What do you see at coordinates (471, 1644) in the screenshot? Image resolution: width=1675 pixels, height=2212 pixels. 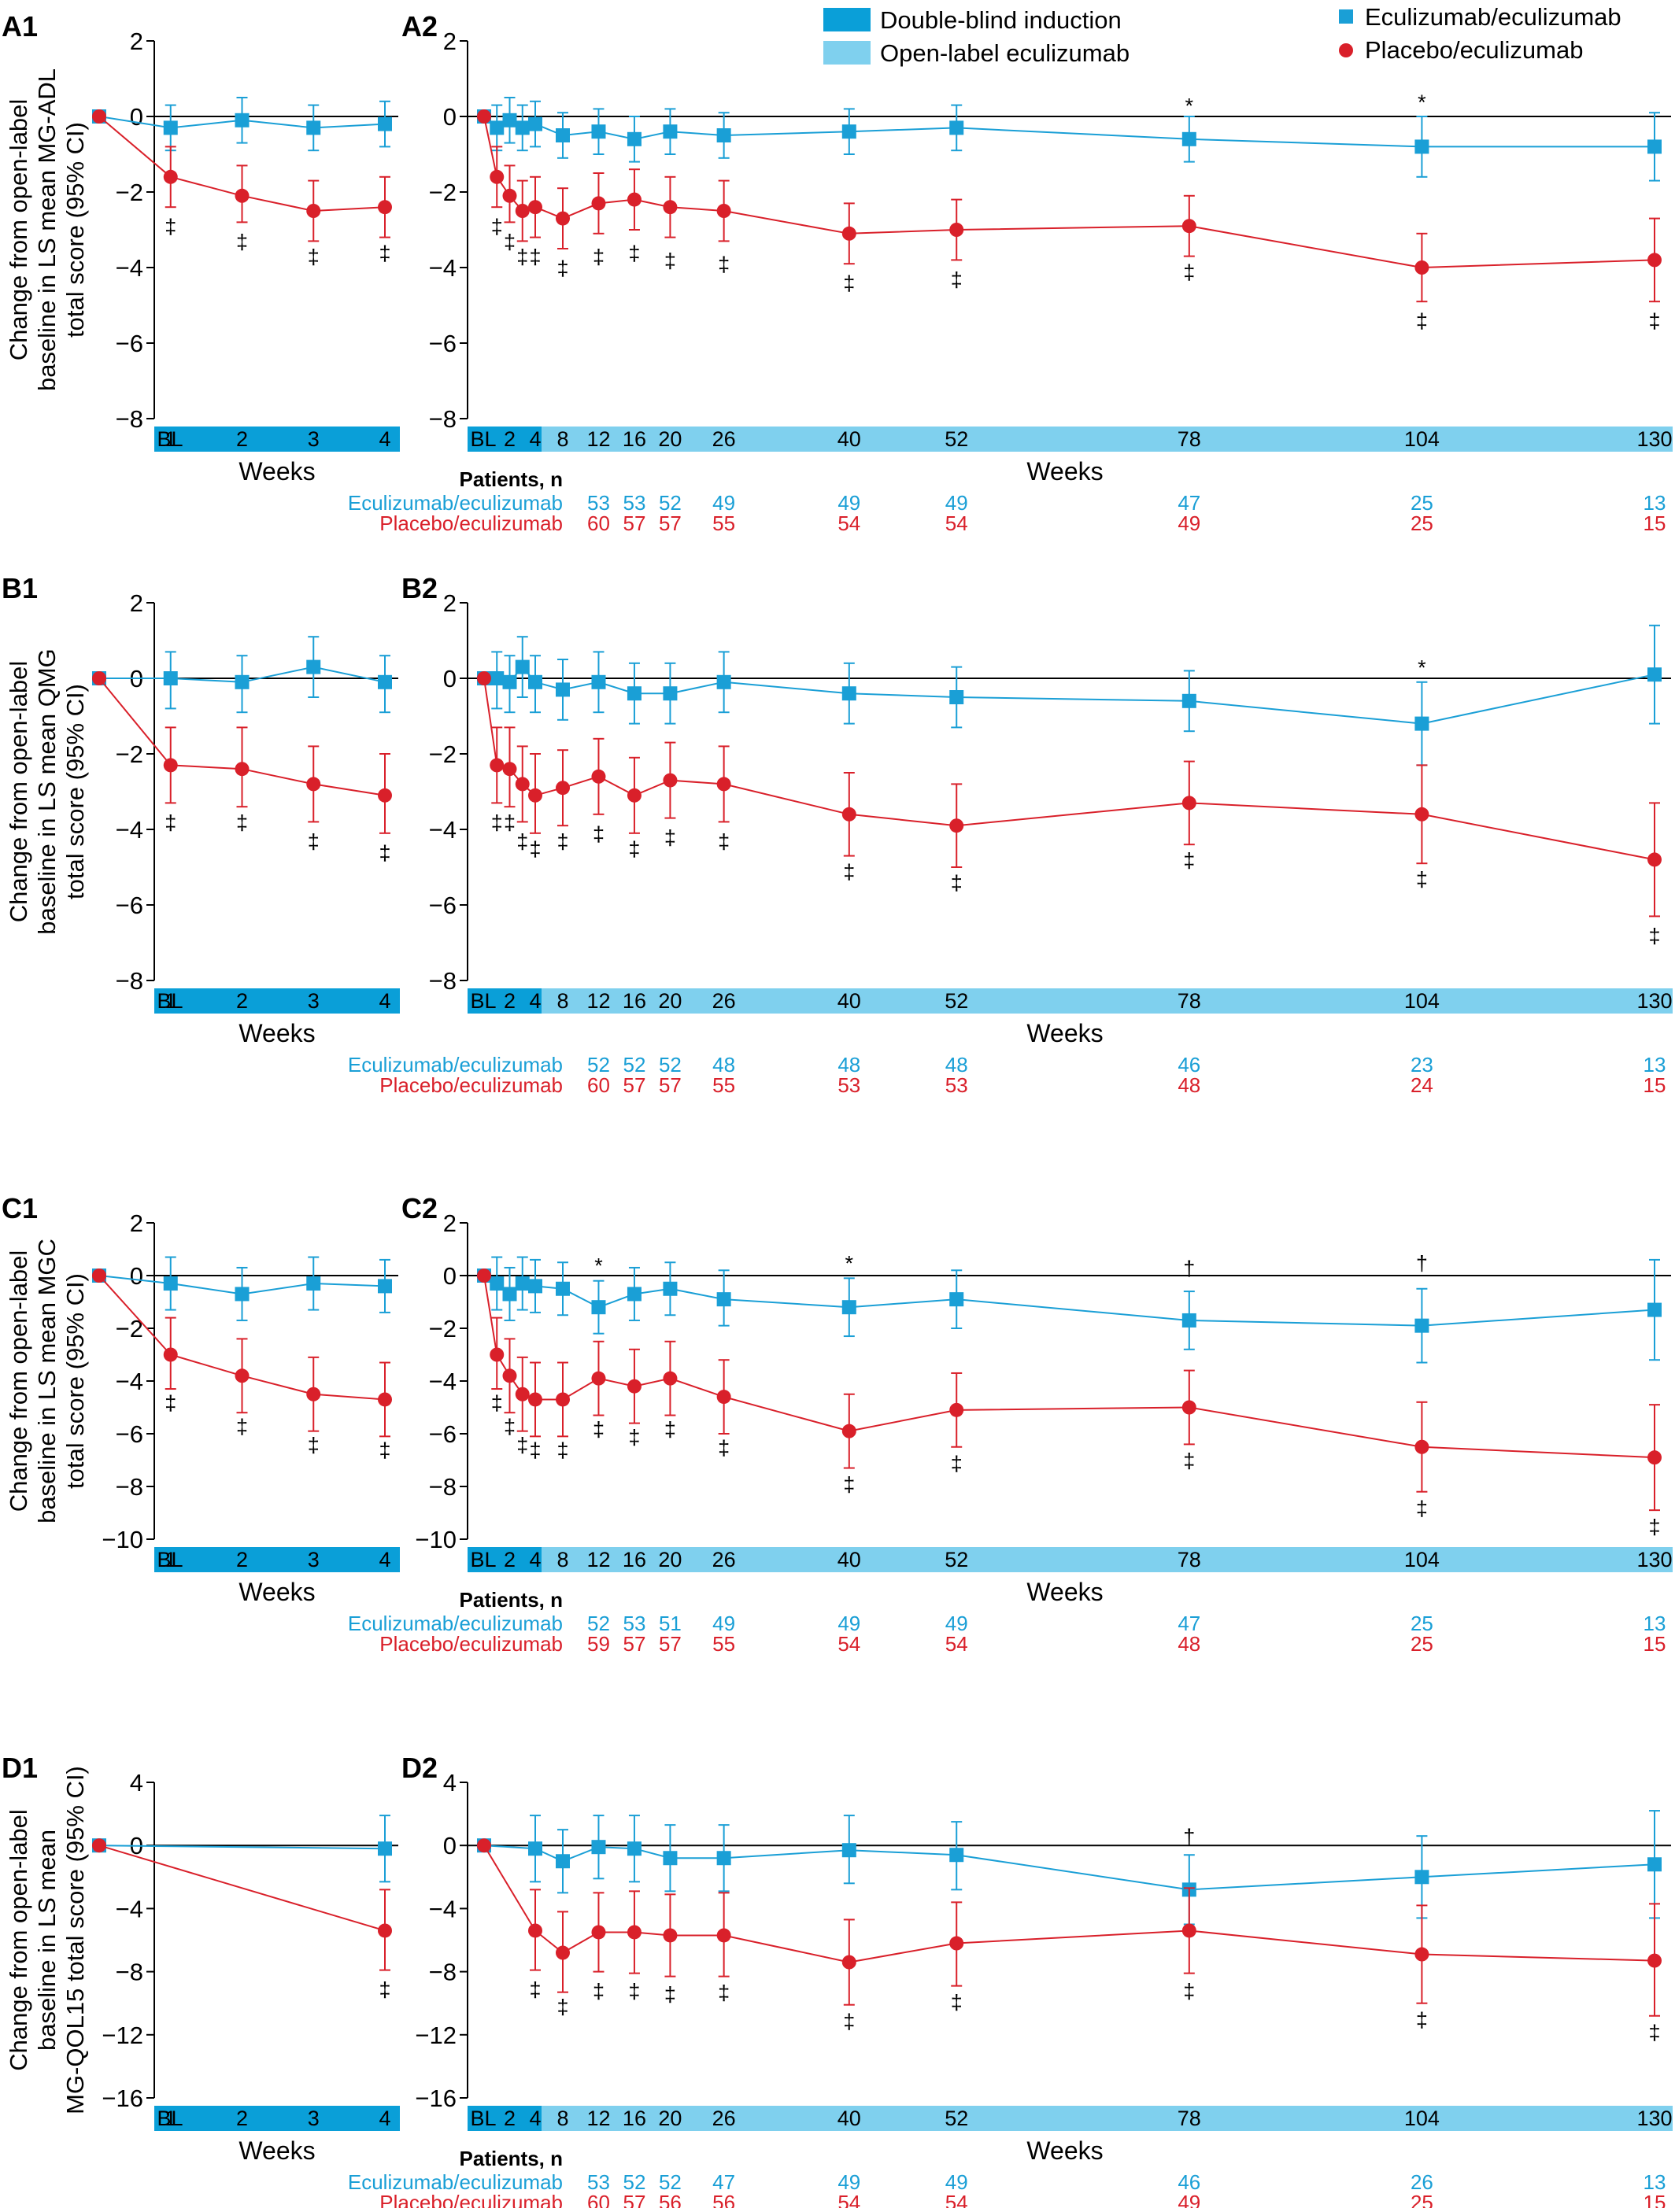 I see `patients-series-pbo: Placebo/eculizumab` at bounding box center [471, 1644].